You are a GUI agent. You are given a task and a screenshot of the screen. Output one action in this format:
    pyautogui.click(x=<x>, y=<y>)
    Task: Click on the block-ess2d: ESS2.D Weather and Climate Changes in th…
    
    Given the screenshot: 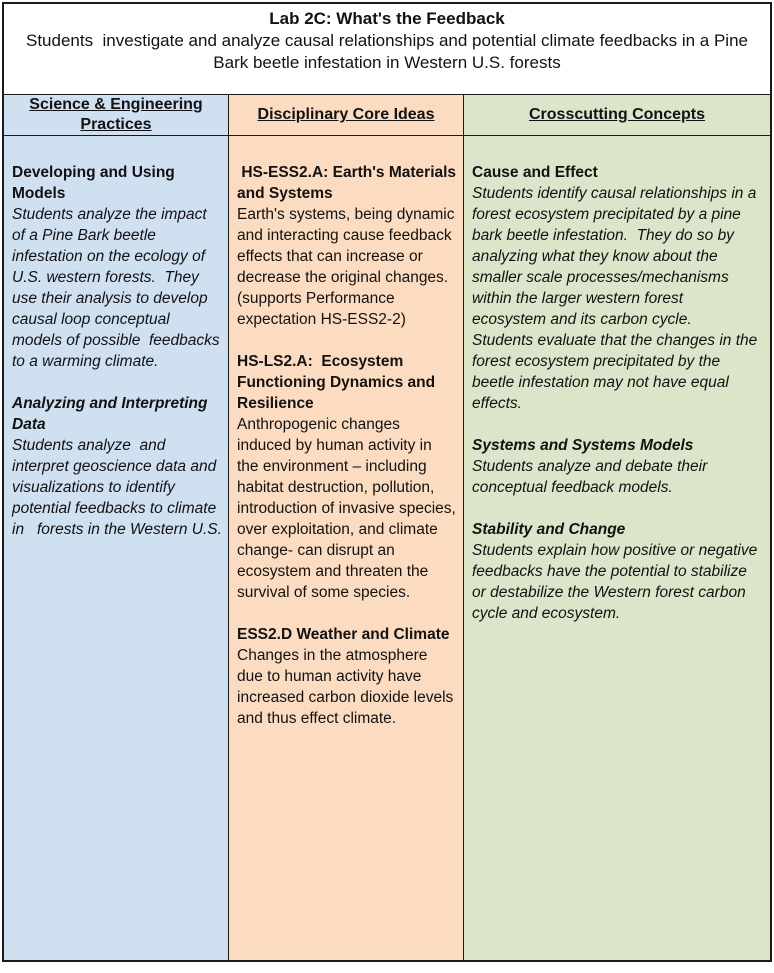 What is the action you would take?
    pyautogui.click(x=347, y=676)
    